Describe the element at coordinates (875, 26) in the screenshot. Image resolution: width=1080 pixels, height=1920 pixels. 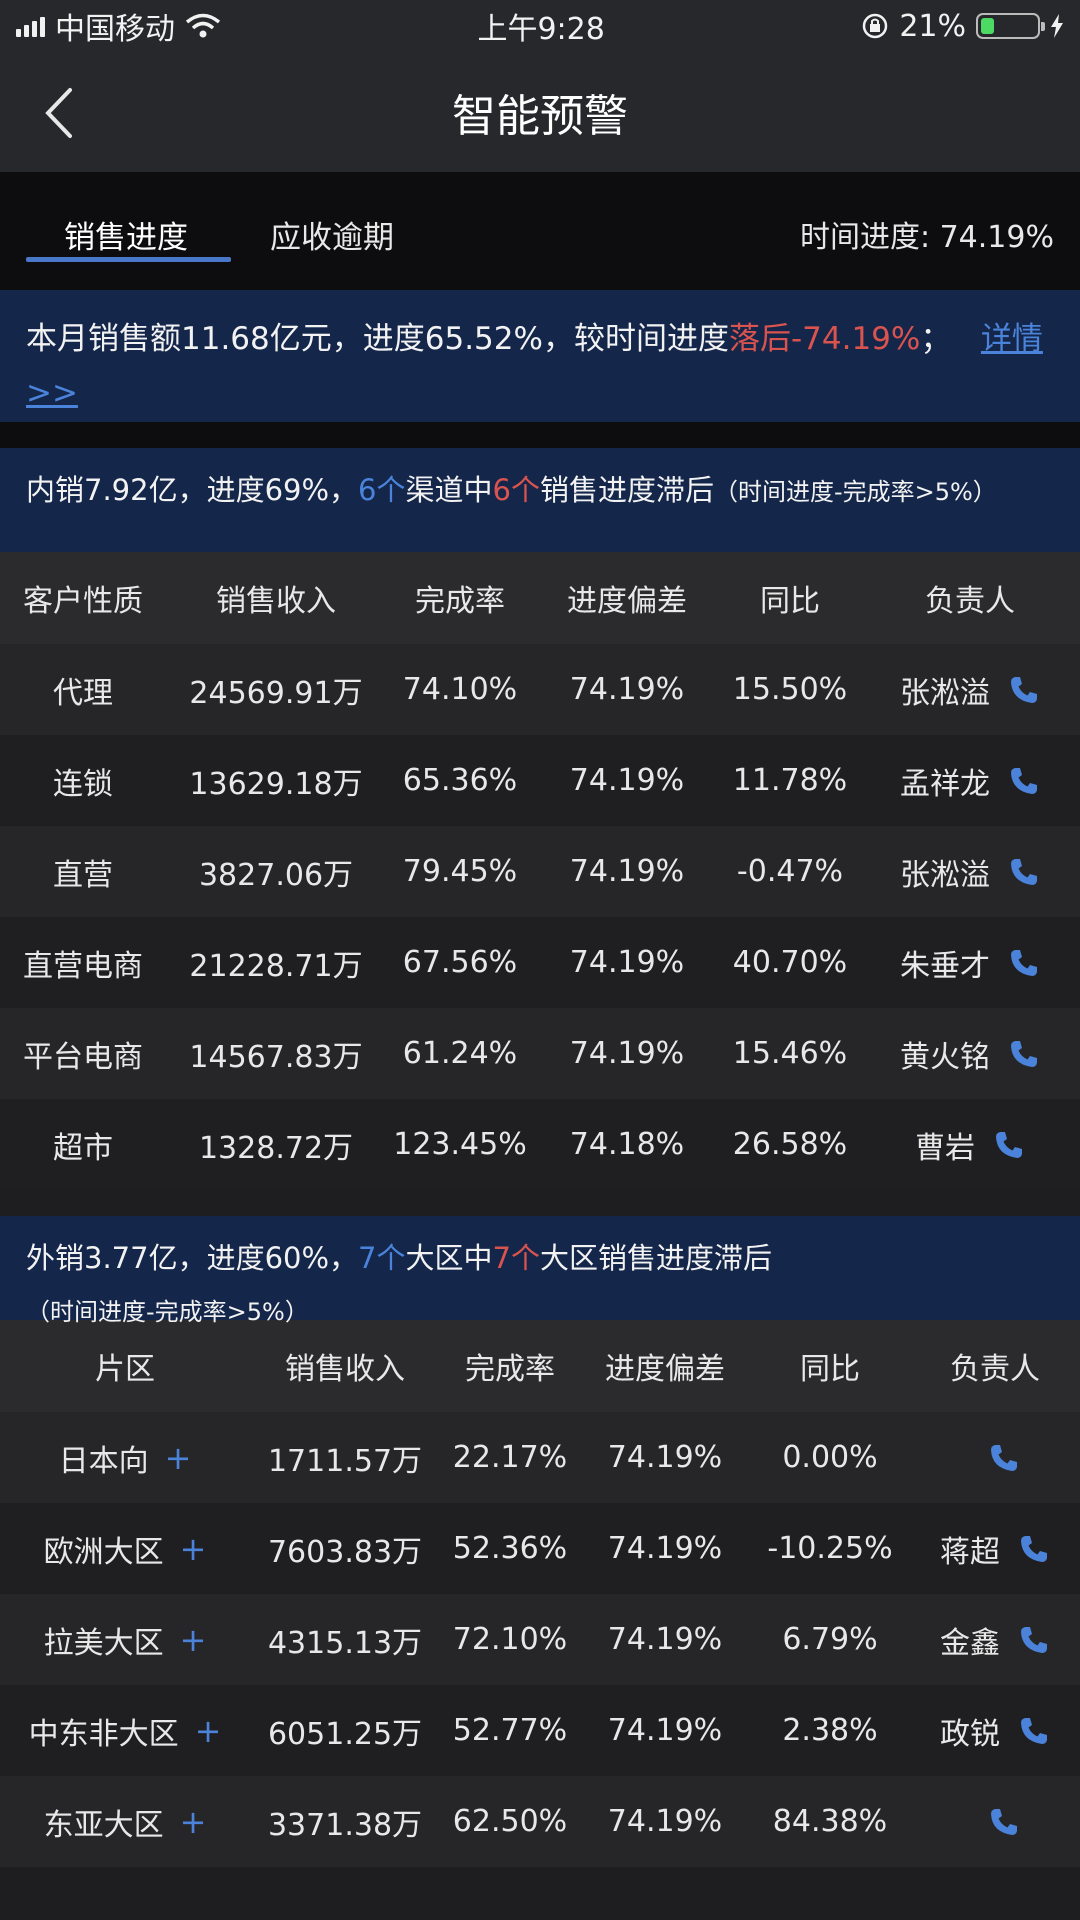
I see `rotation-lock-icon` at that location.